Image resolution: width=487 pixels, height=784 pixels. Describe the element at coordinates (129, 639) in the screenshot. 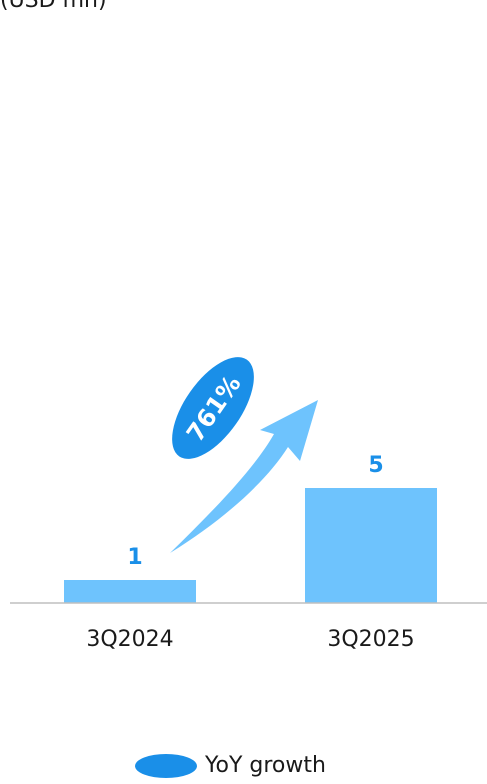

I see `x-tick-label-3Q2024: 3Q2024` at that location.